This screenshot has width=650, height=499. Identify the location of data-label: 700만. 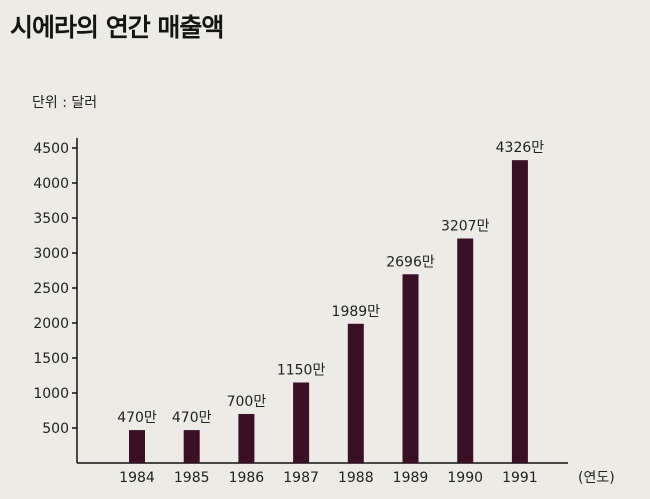
(247, 402).